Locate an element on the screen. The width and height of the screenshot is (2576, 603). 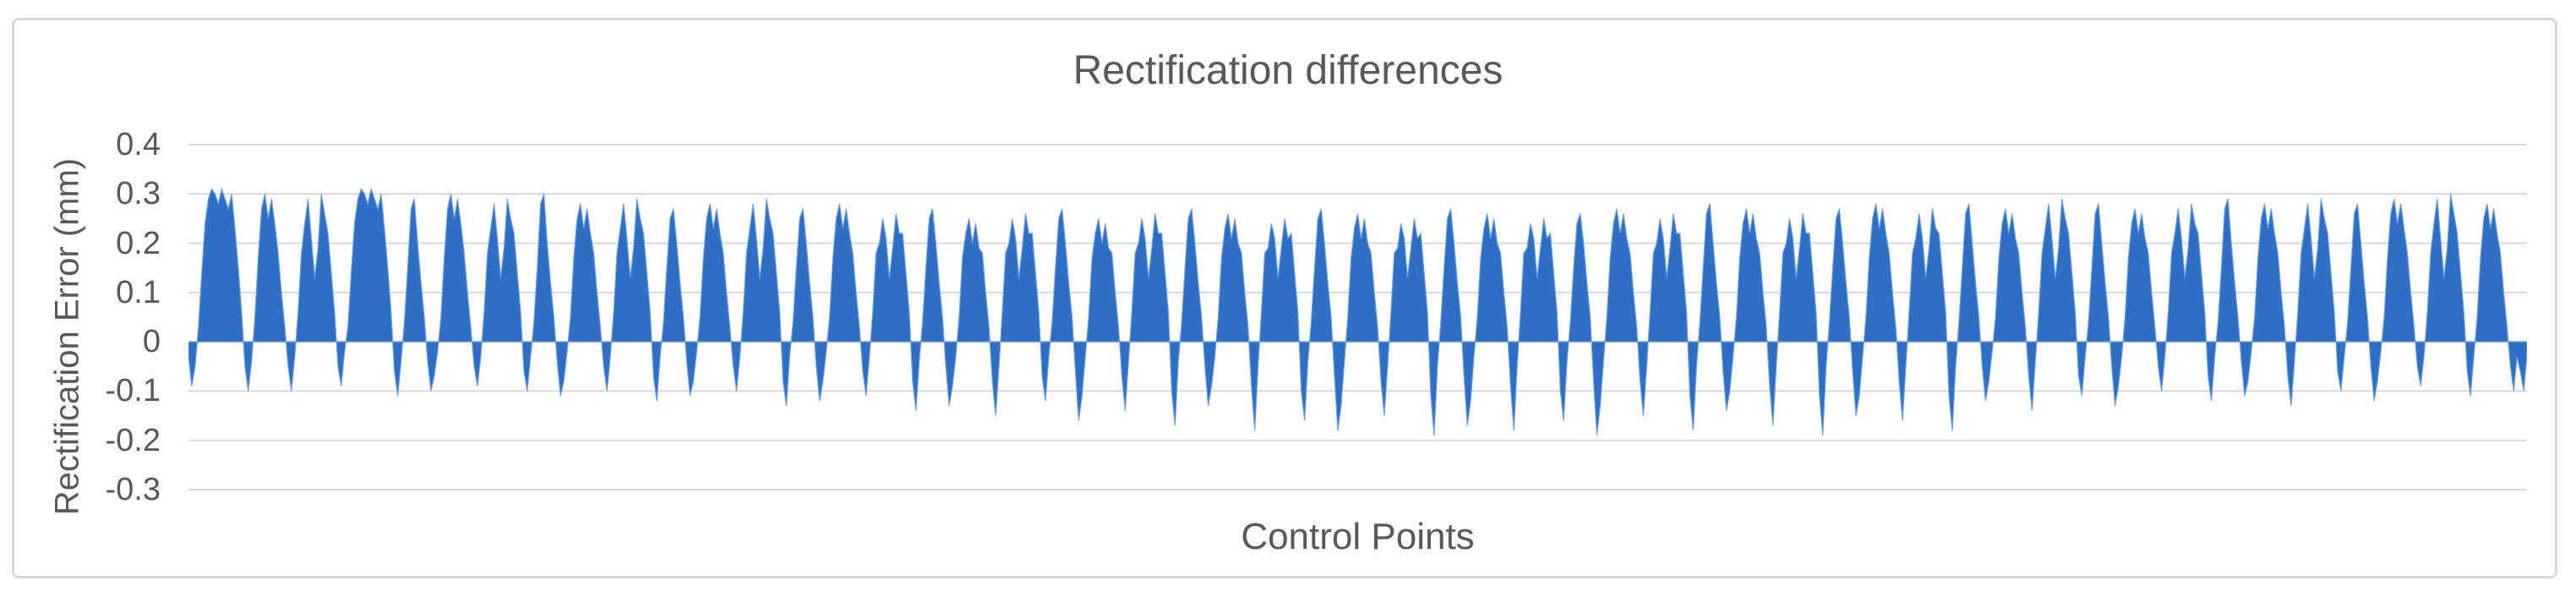
y-tick-label: -0.3 is located at coordinates (133, 489).